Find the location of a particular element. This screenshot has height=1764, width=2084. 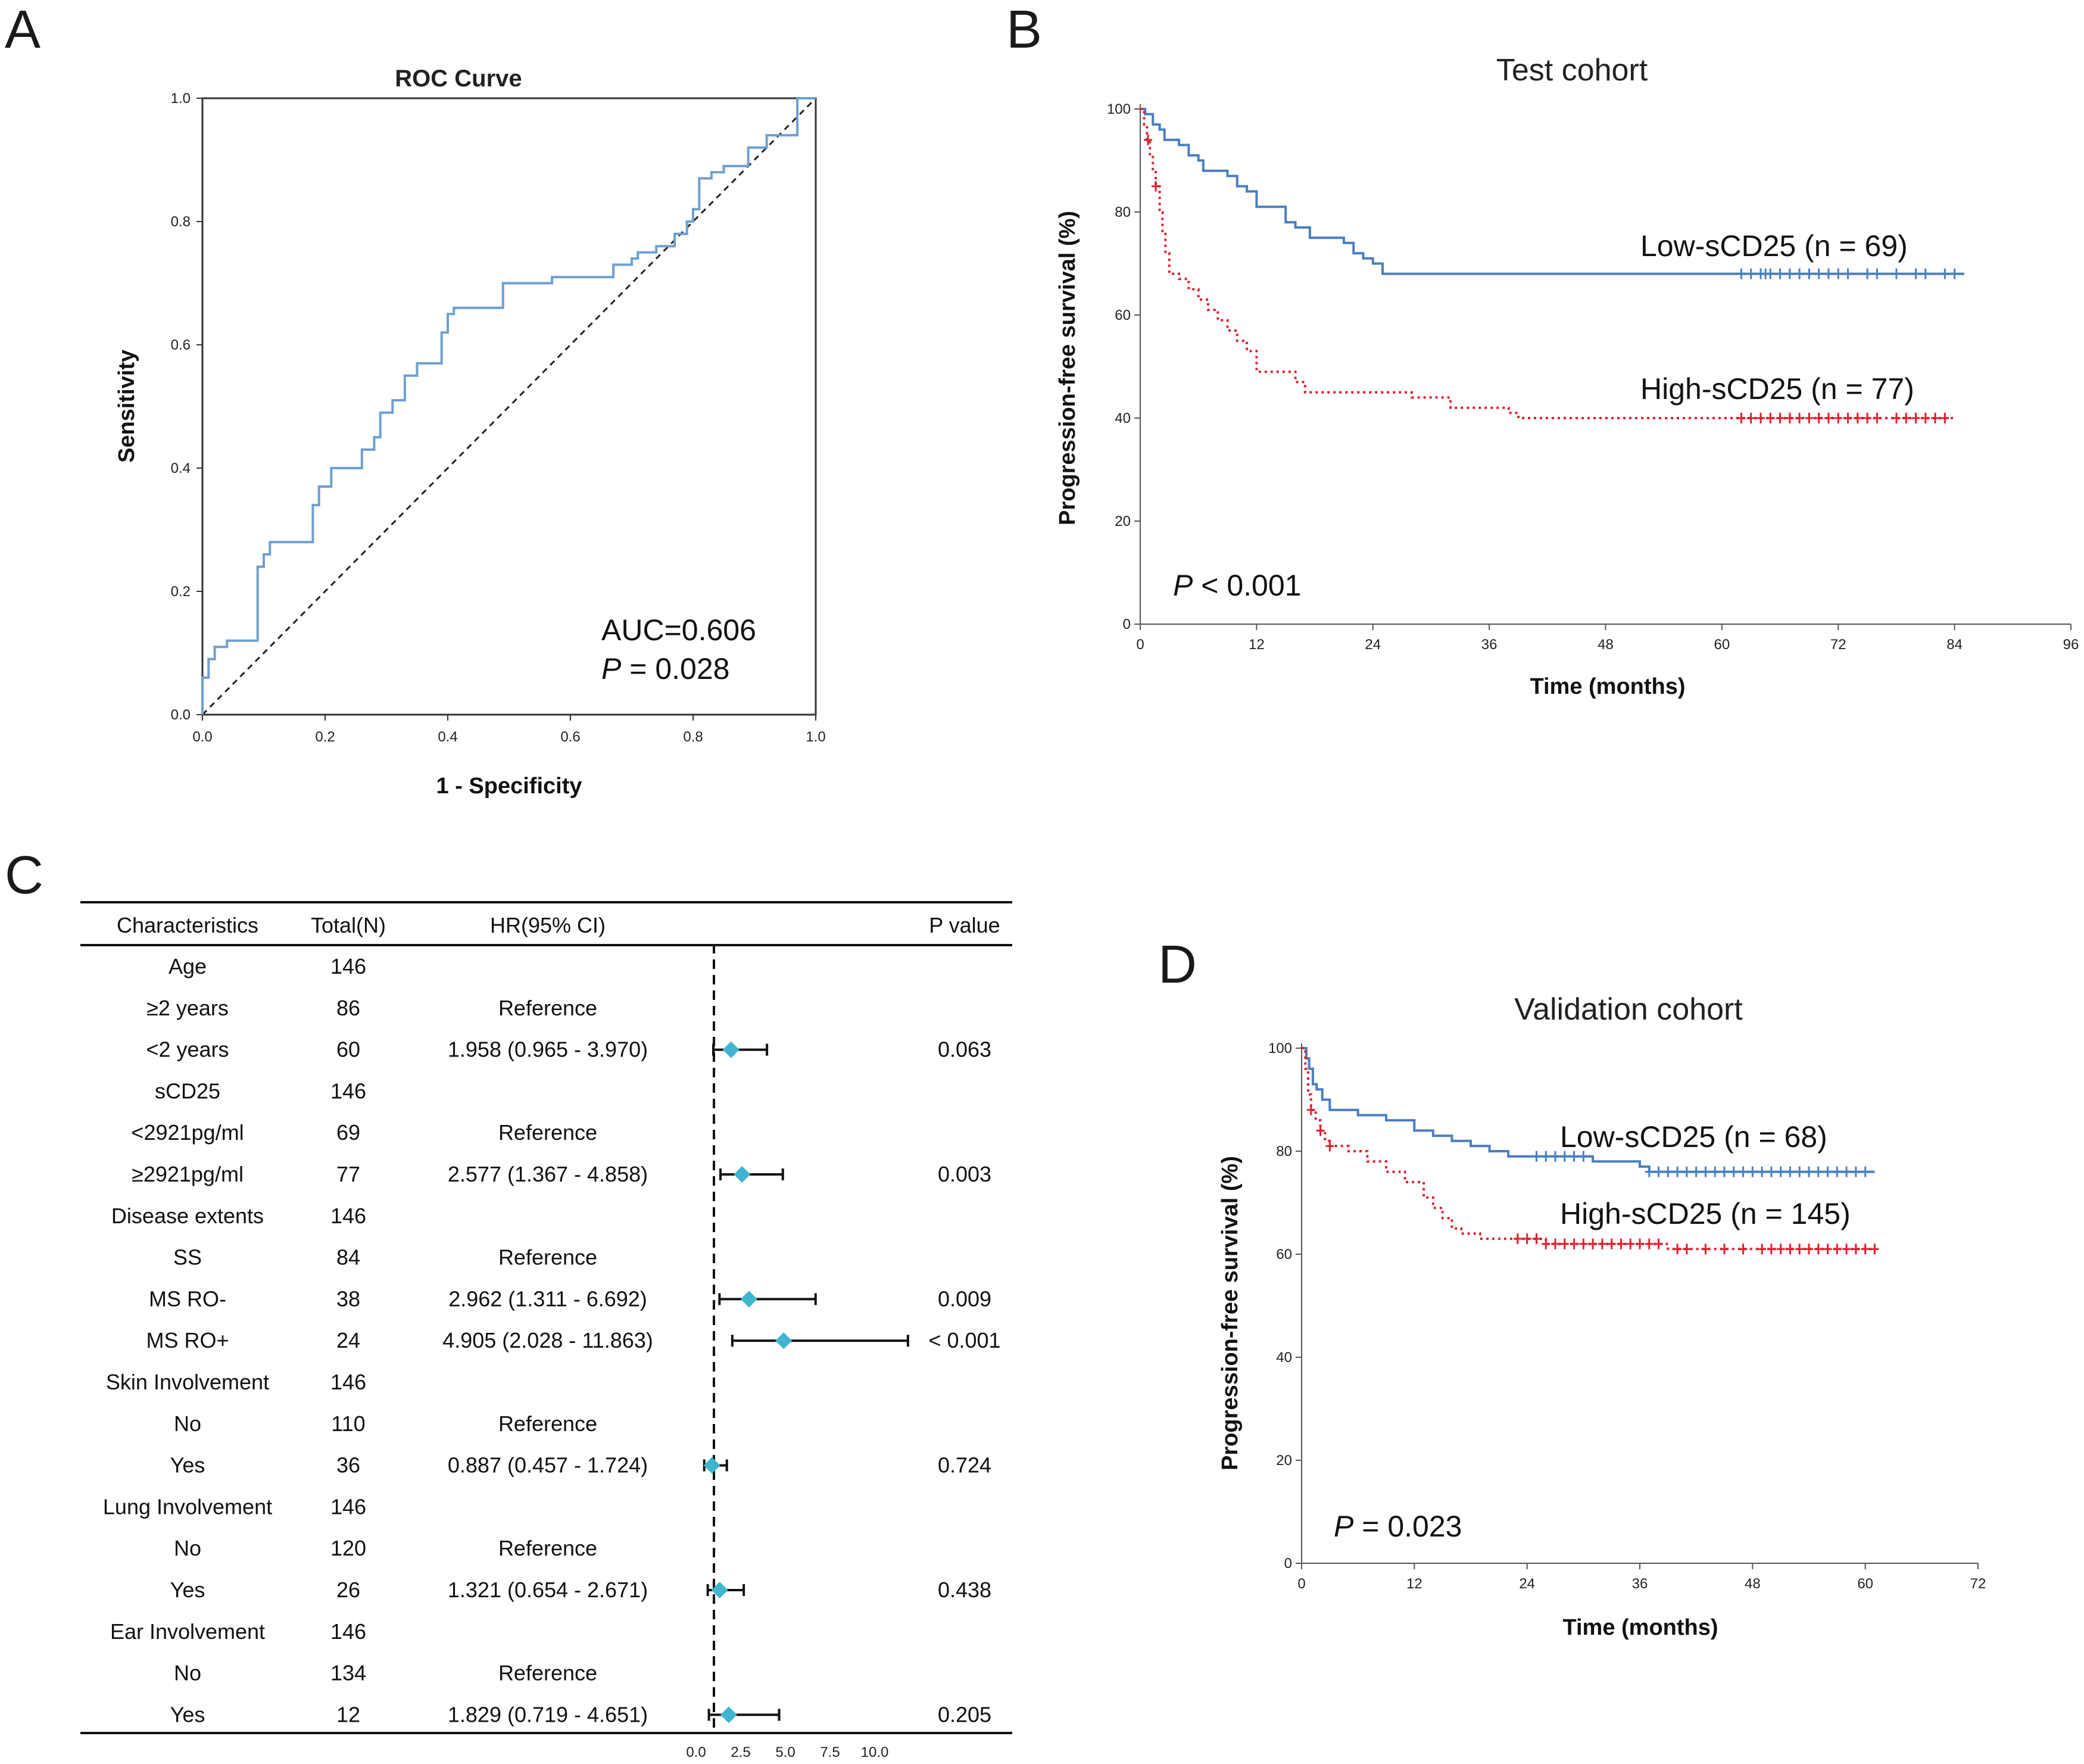

roc-y-tick-label: 0.4 is located at coordinates (181, 468).